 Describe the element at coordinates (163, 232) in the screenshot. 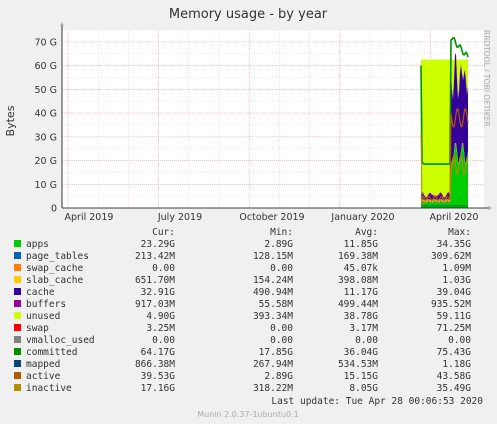

I see `legend-header-cur: Cur:` at that location.